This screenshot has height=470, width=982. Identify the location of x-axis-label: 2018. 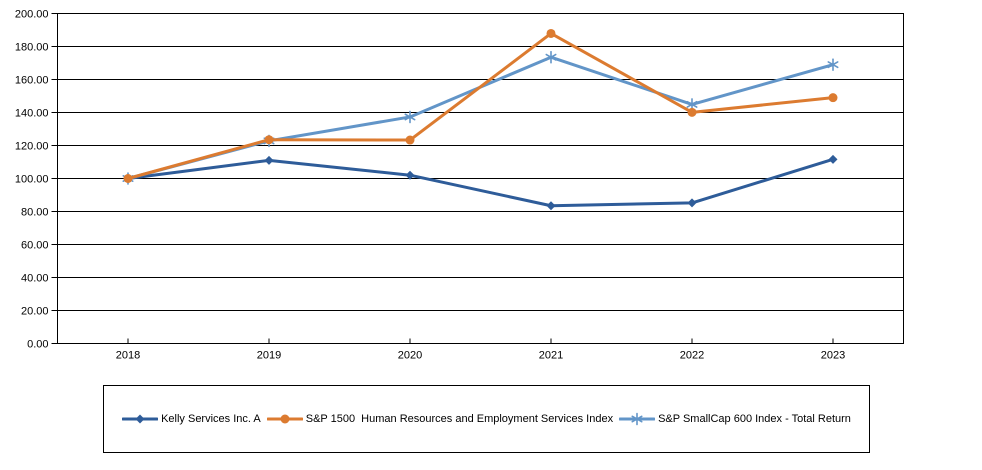
(128, 356).